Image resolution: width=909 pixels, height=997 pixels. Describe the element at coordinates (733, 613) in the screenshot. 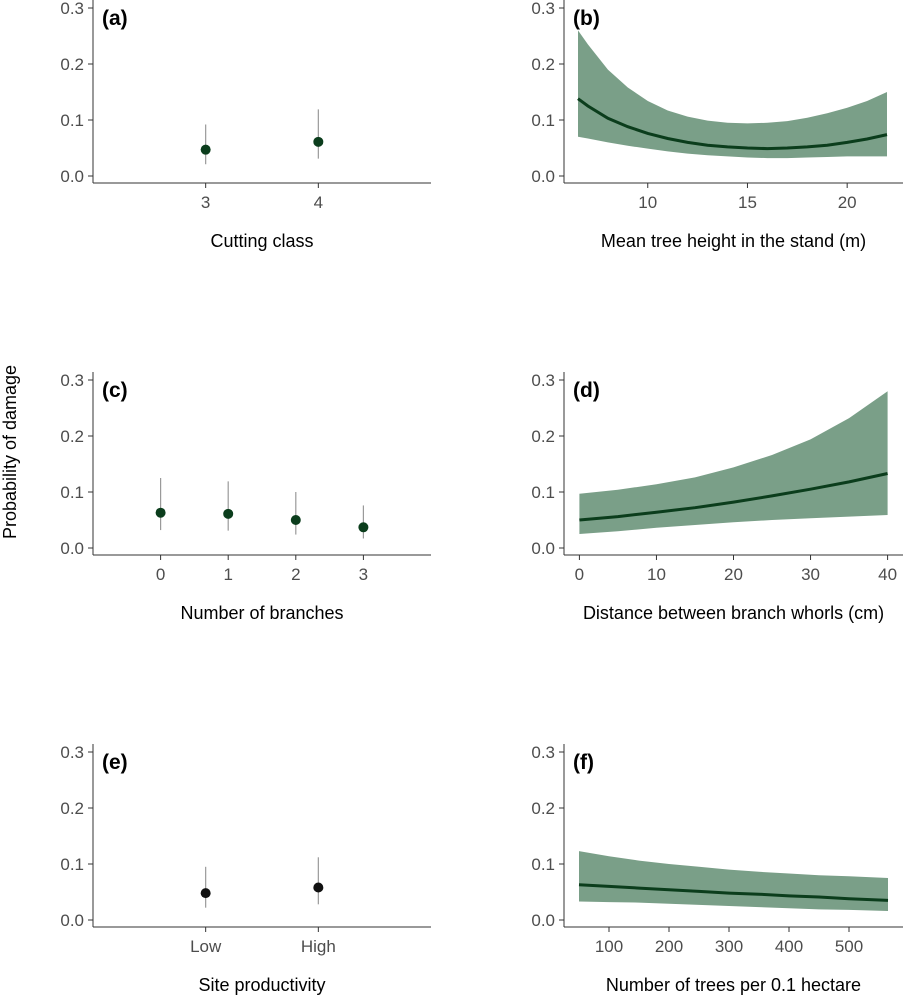

I see `x-axis-title: Distance between branch whorls (cm)` at that location.